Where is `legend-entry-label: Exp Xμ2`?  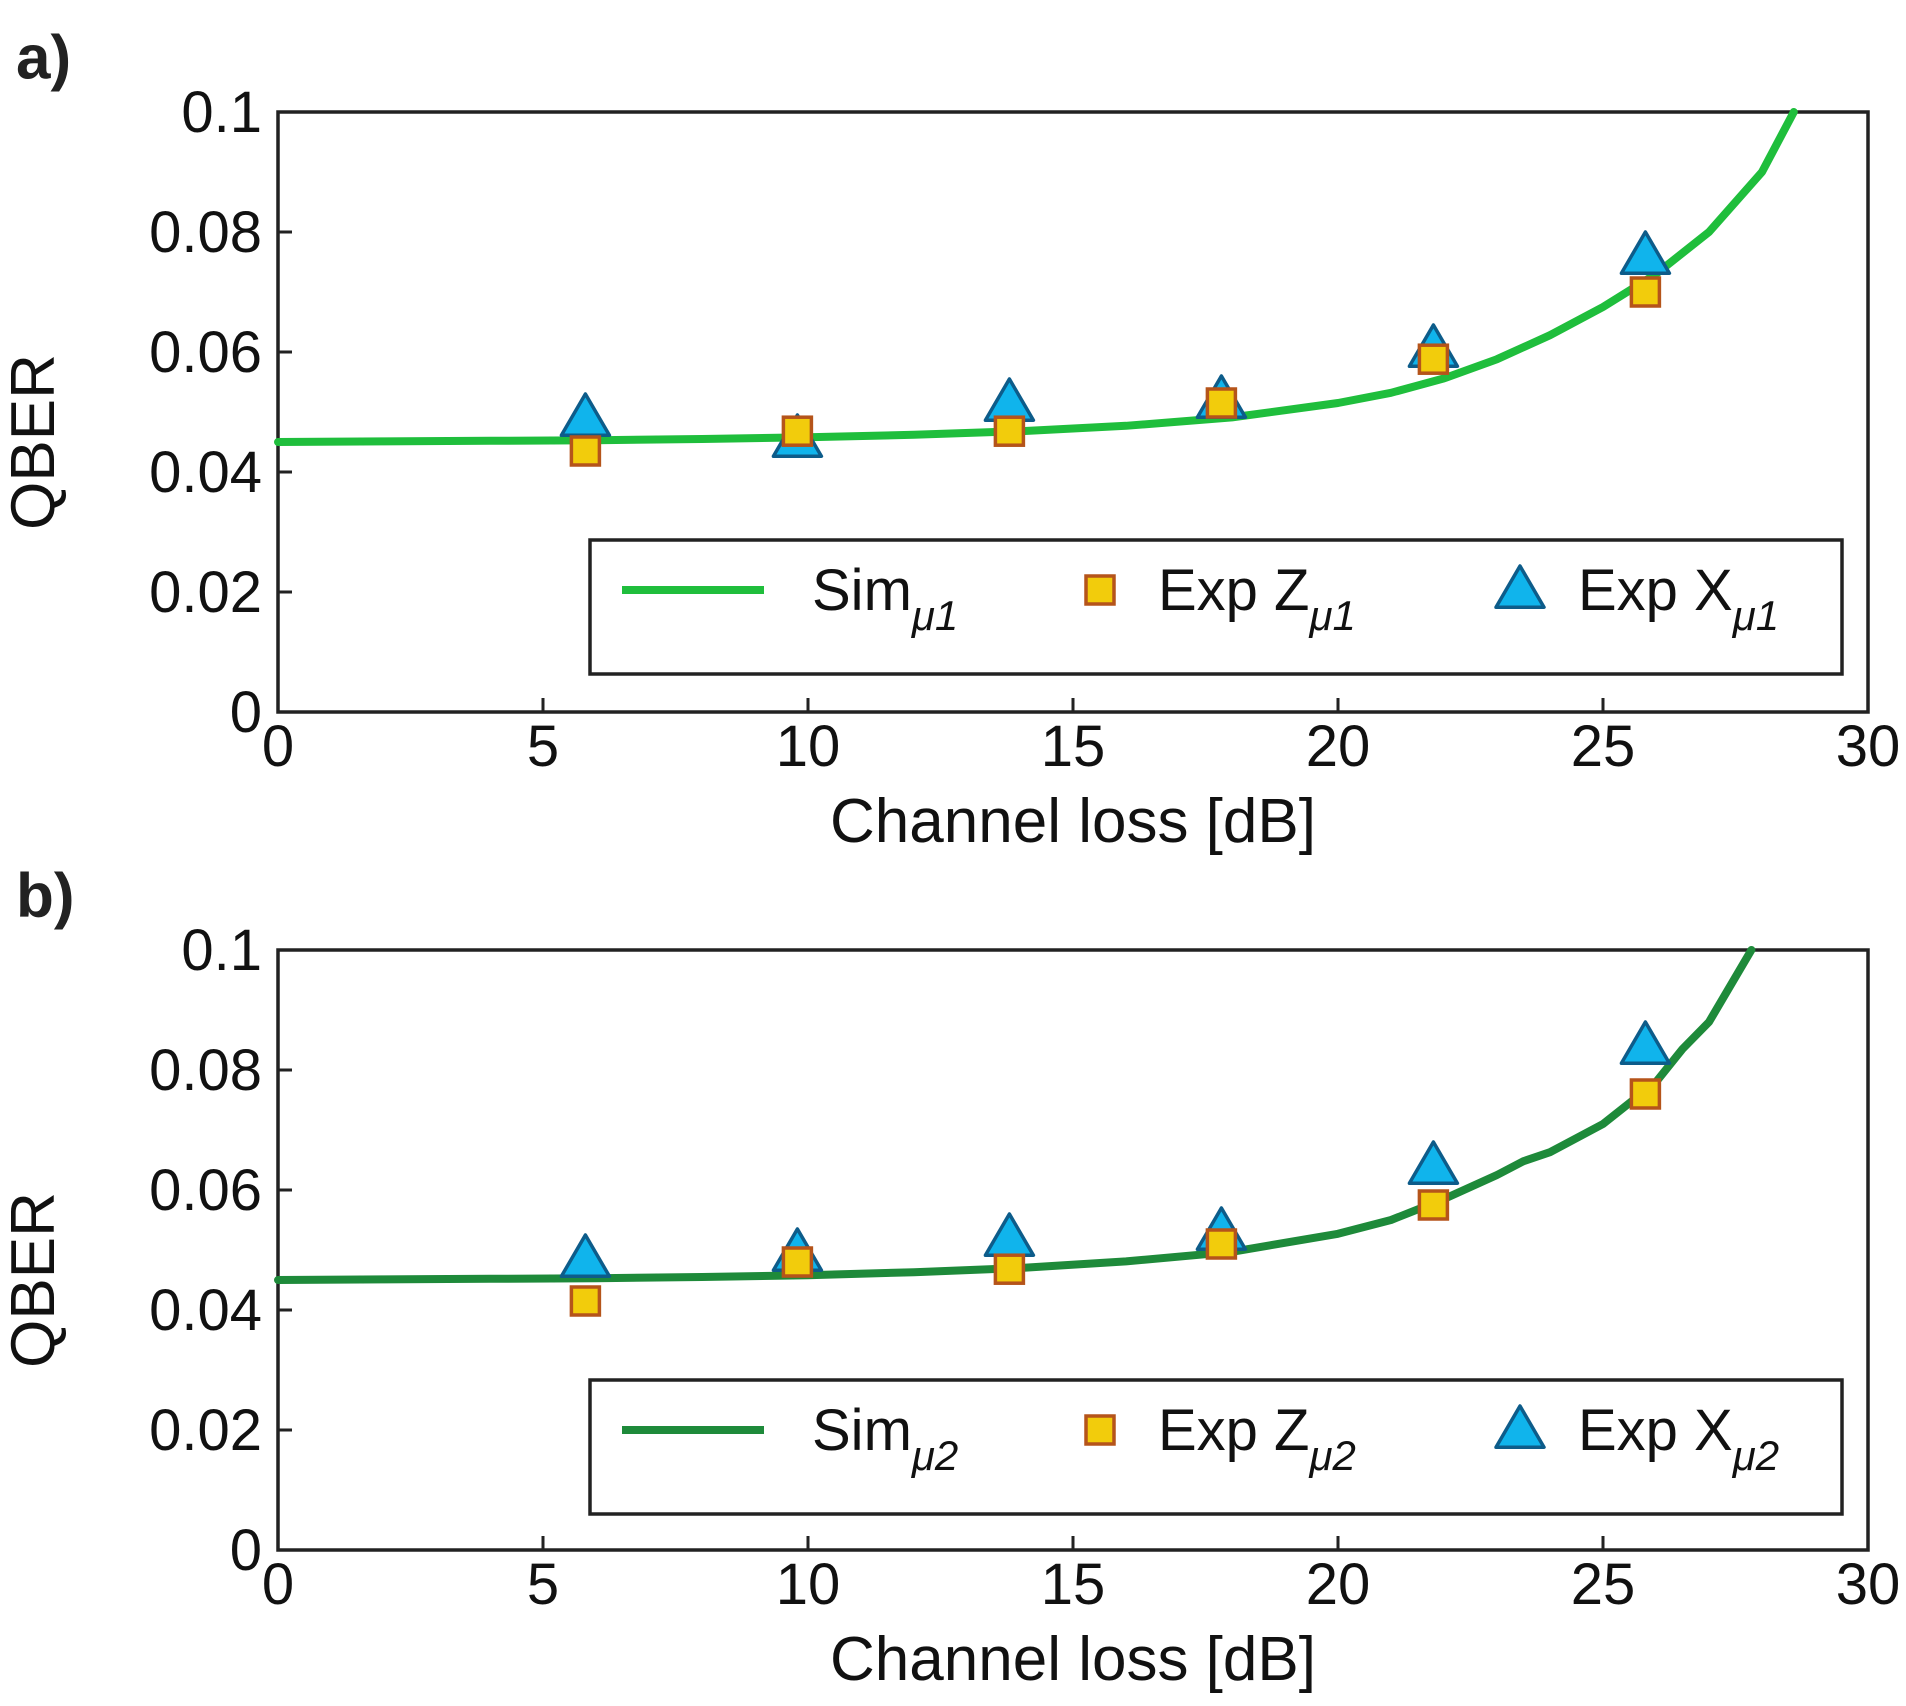 legend-entry-label: Exp Xμ2 is located at coordinates (1678, 1438).